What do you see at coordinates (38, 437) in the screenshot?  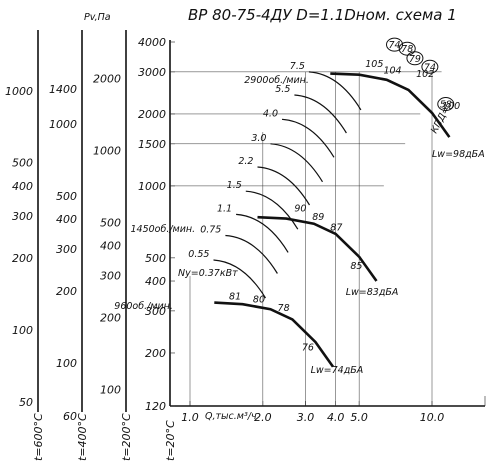 I see `aux-axis-name: t=600°C` at bounding box center [38, 437].